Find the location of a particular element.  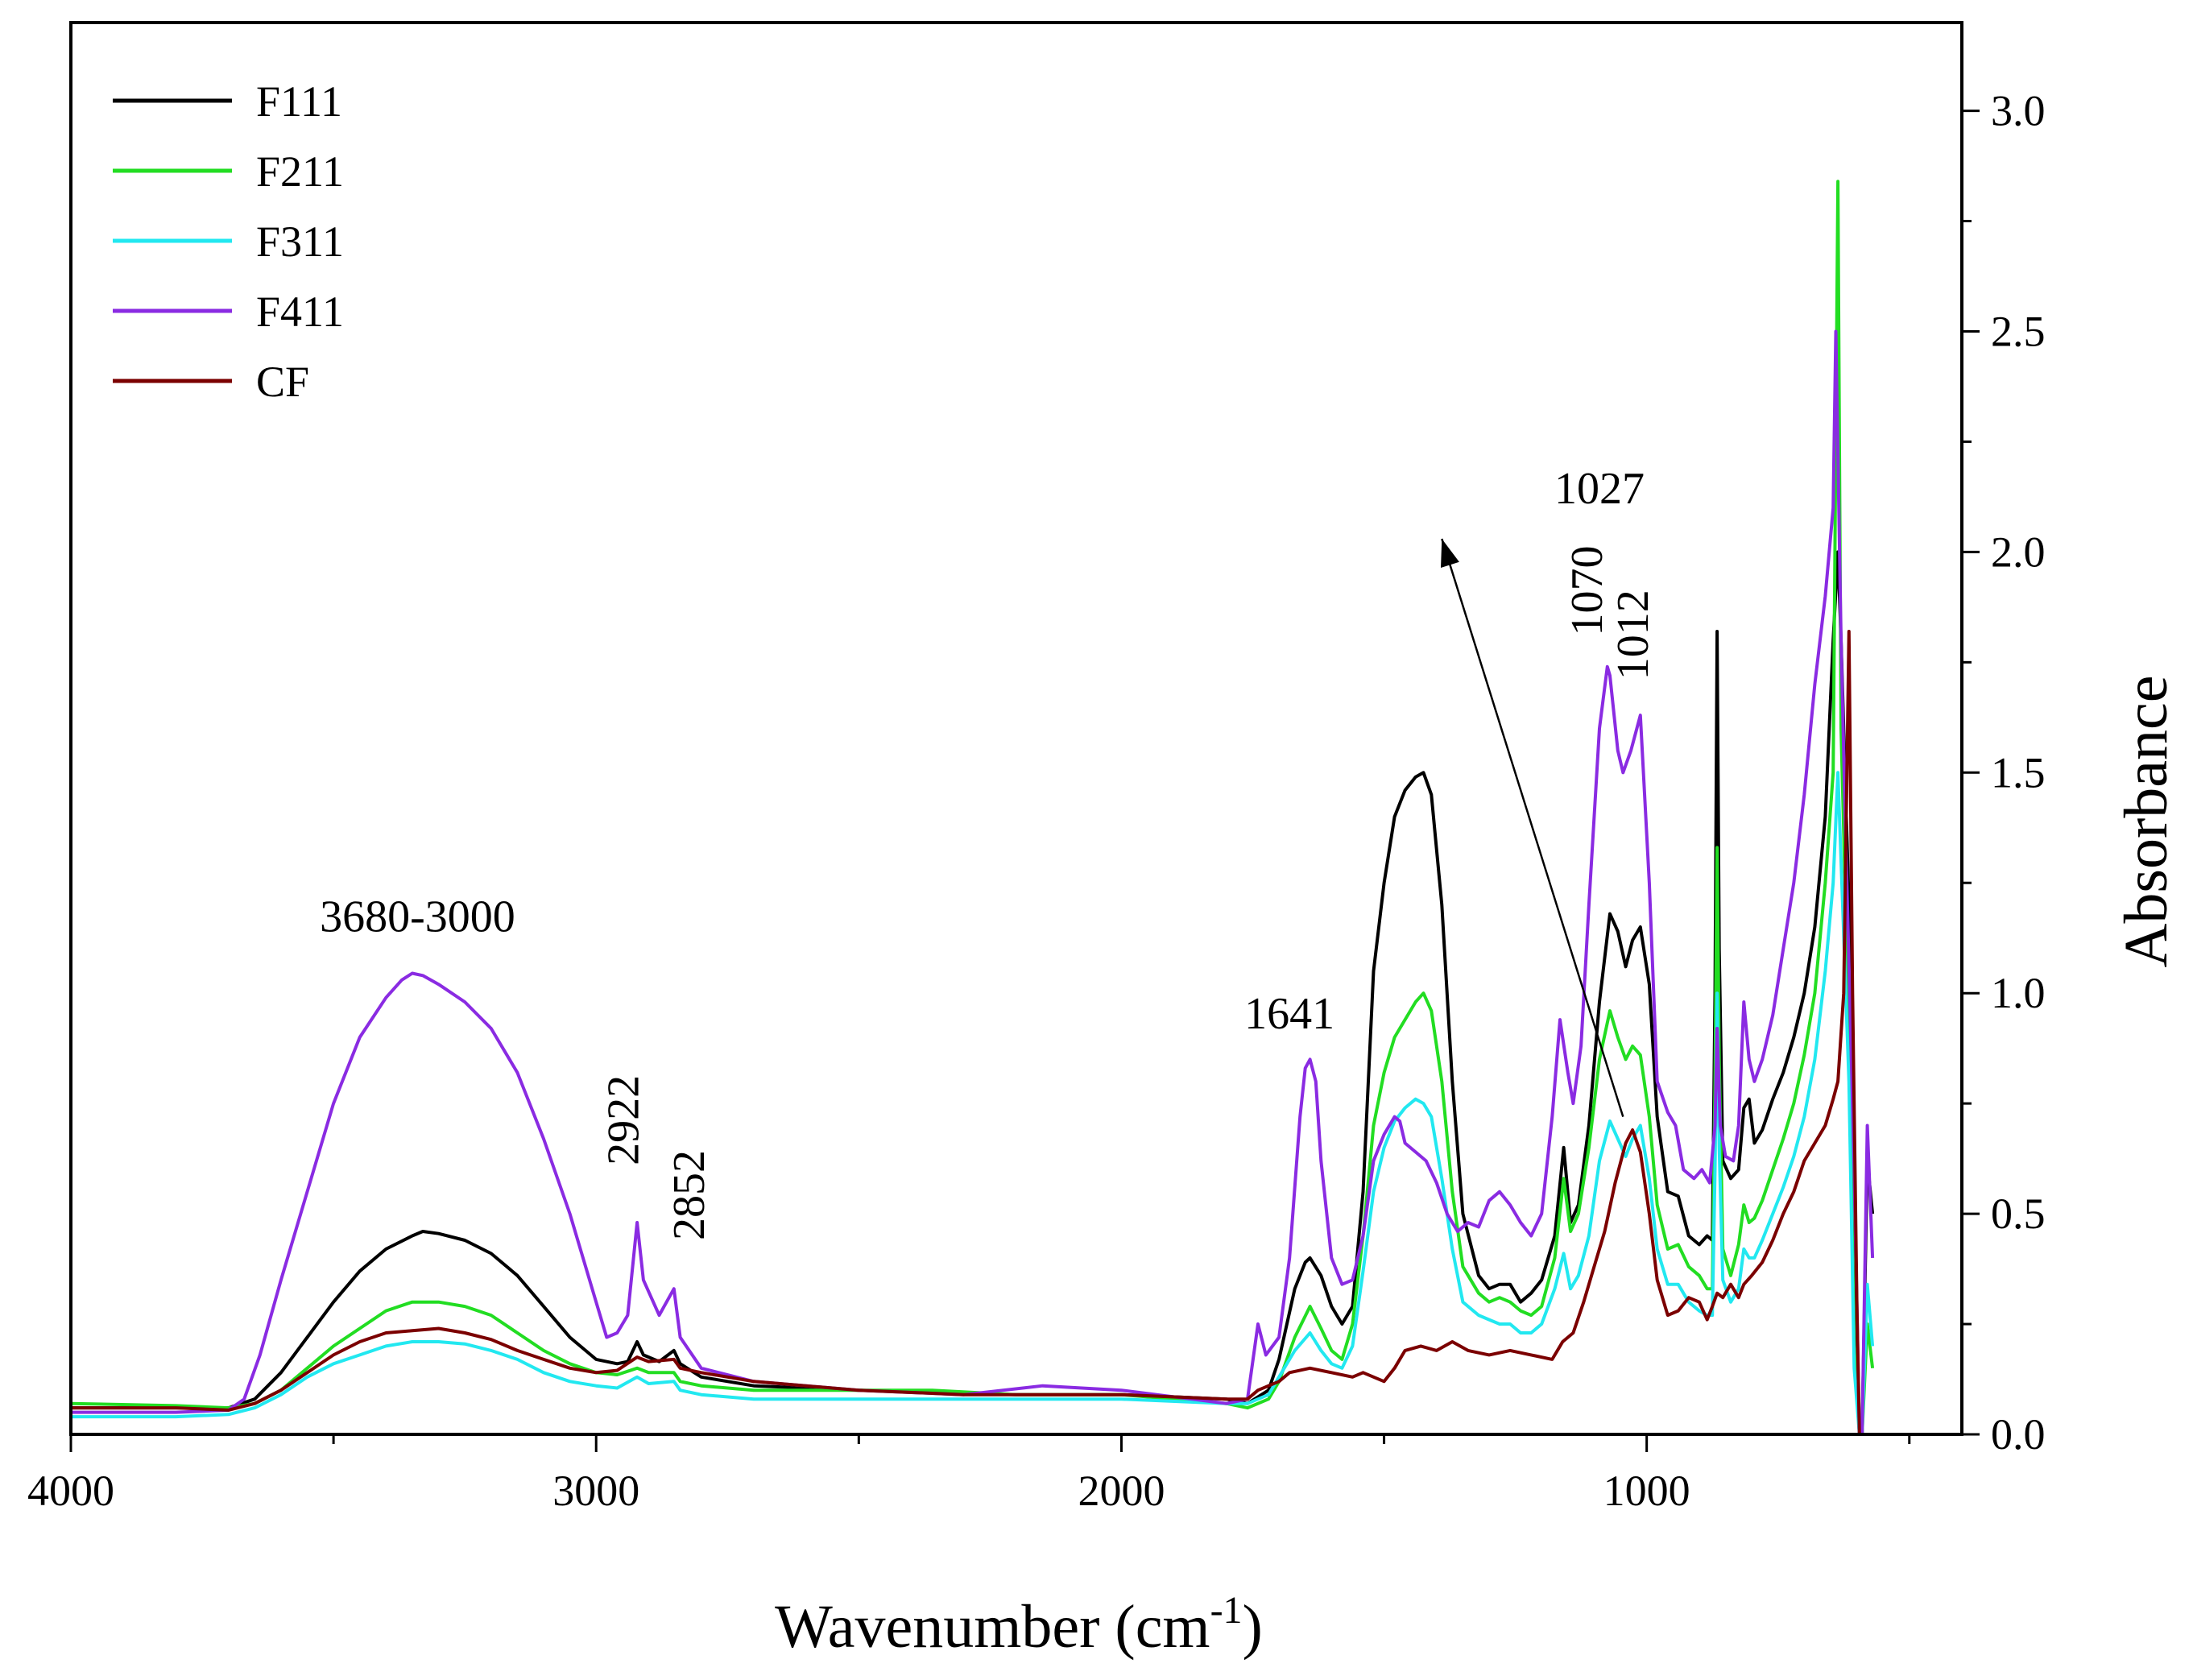

x-tick-label: 1000 is located at coordinates (1646, 1491).